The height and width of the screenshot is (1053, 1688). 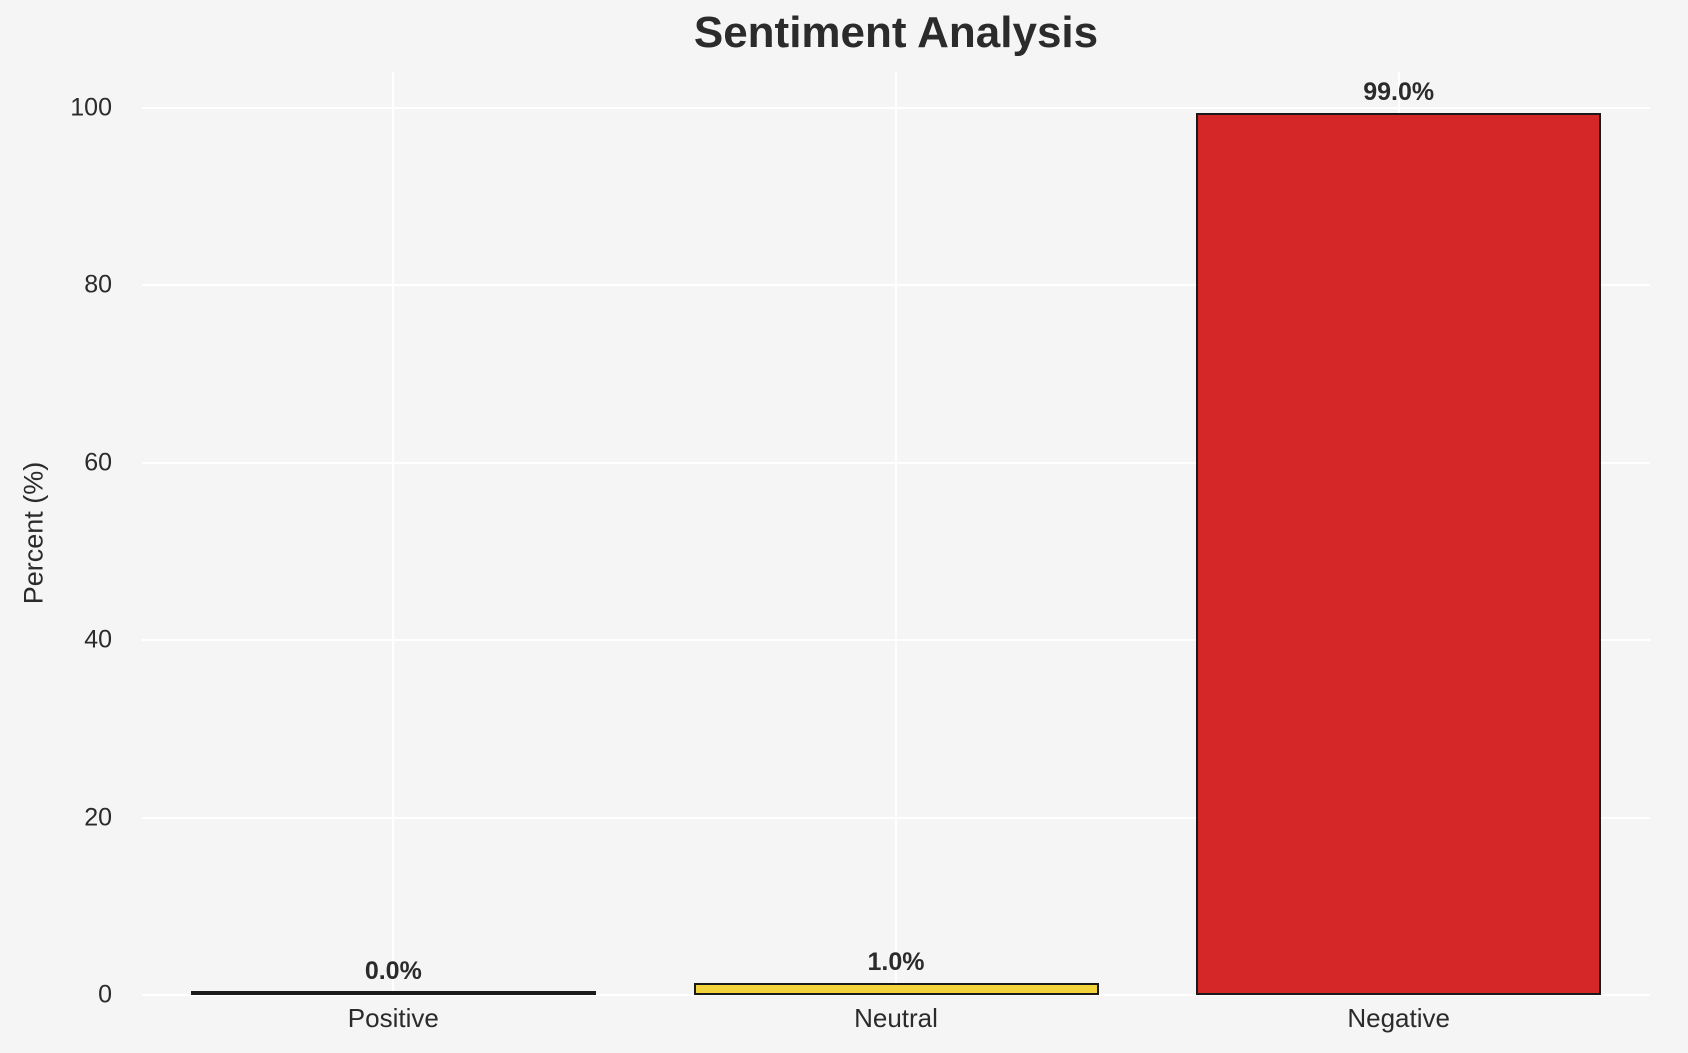 I want to click on xtick-label-negative: Negative, so click(x=1398, y=1018).